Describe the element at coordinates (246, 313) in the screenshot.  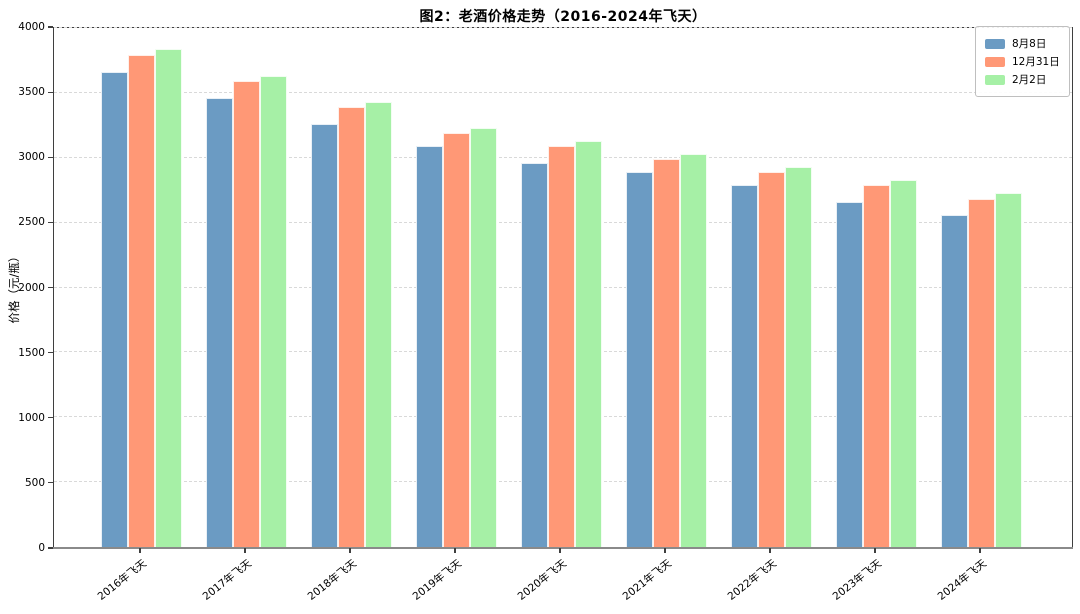
I see `bar-12月31日-2017年飞天` at that location.